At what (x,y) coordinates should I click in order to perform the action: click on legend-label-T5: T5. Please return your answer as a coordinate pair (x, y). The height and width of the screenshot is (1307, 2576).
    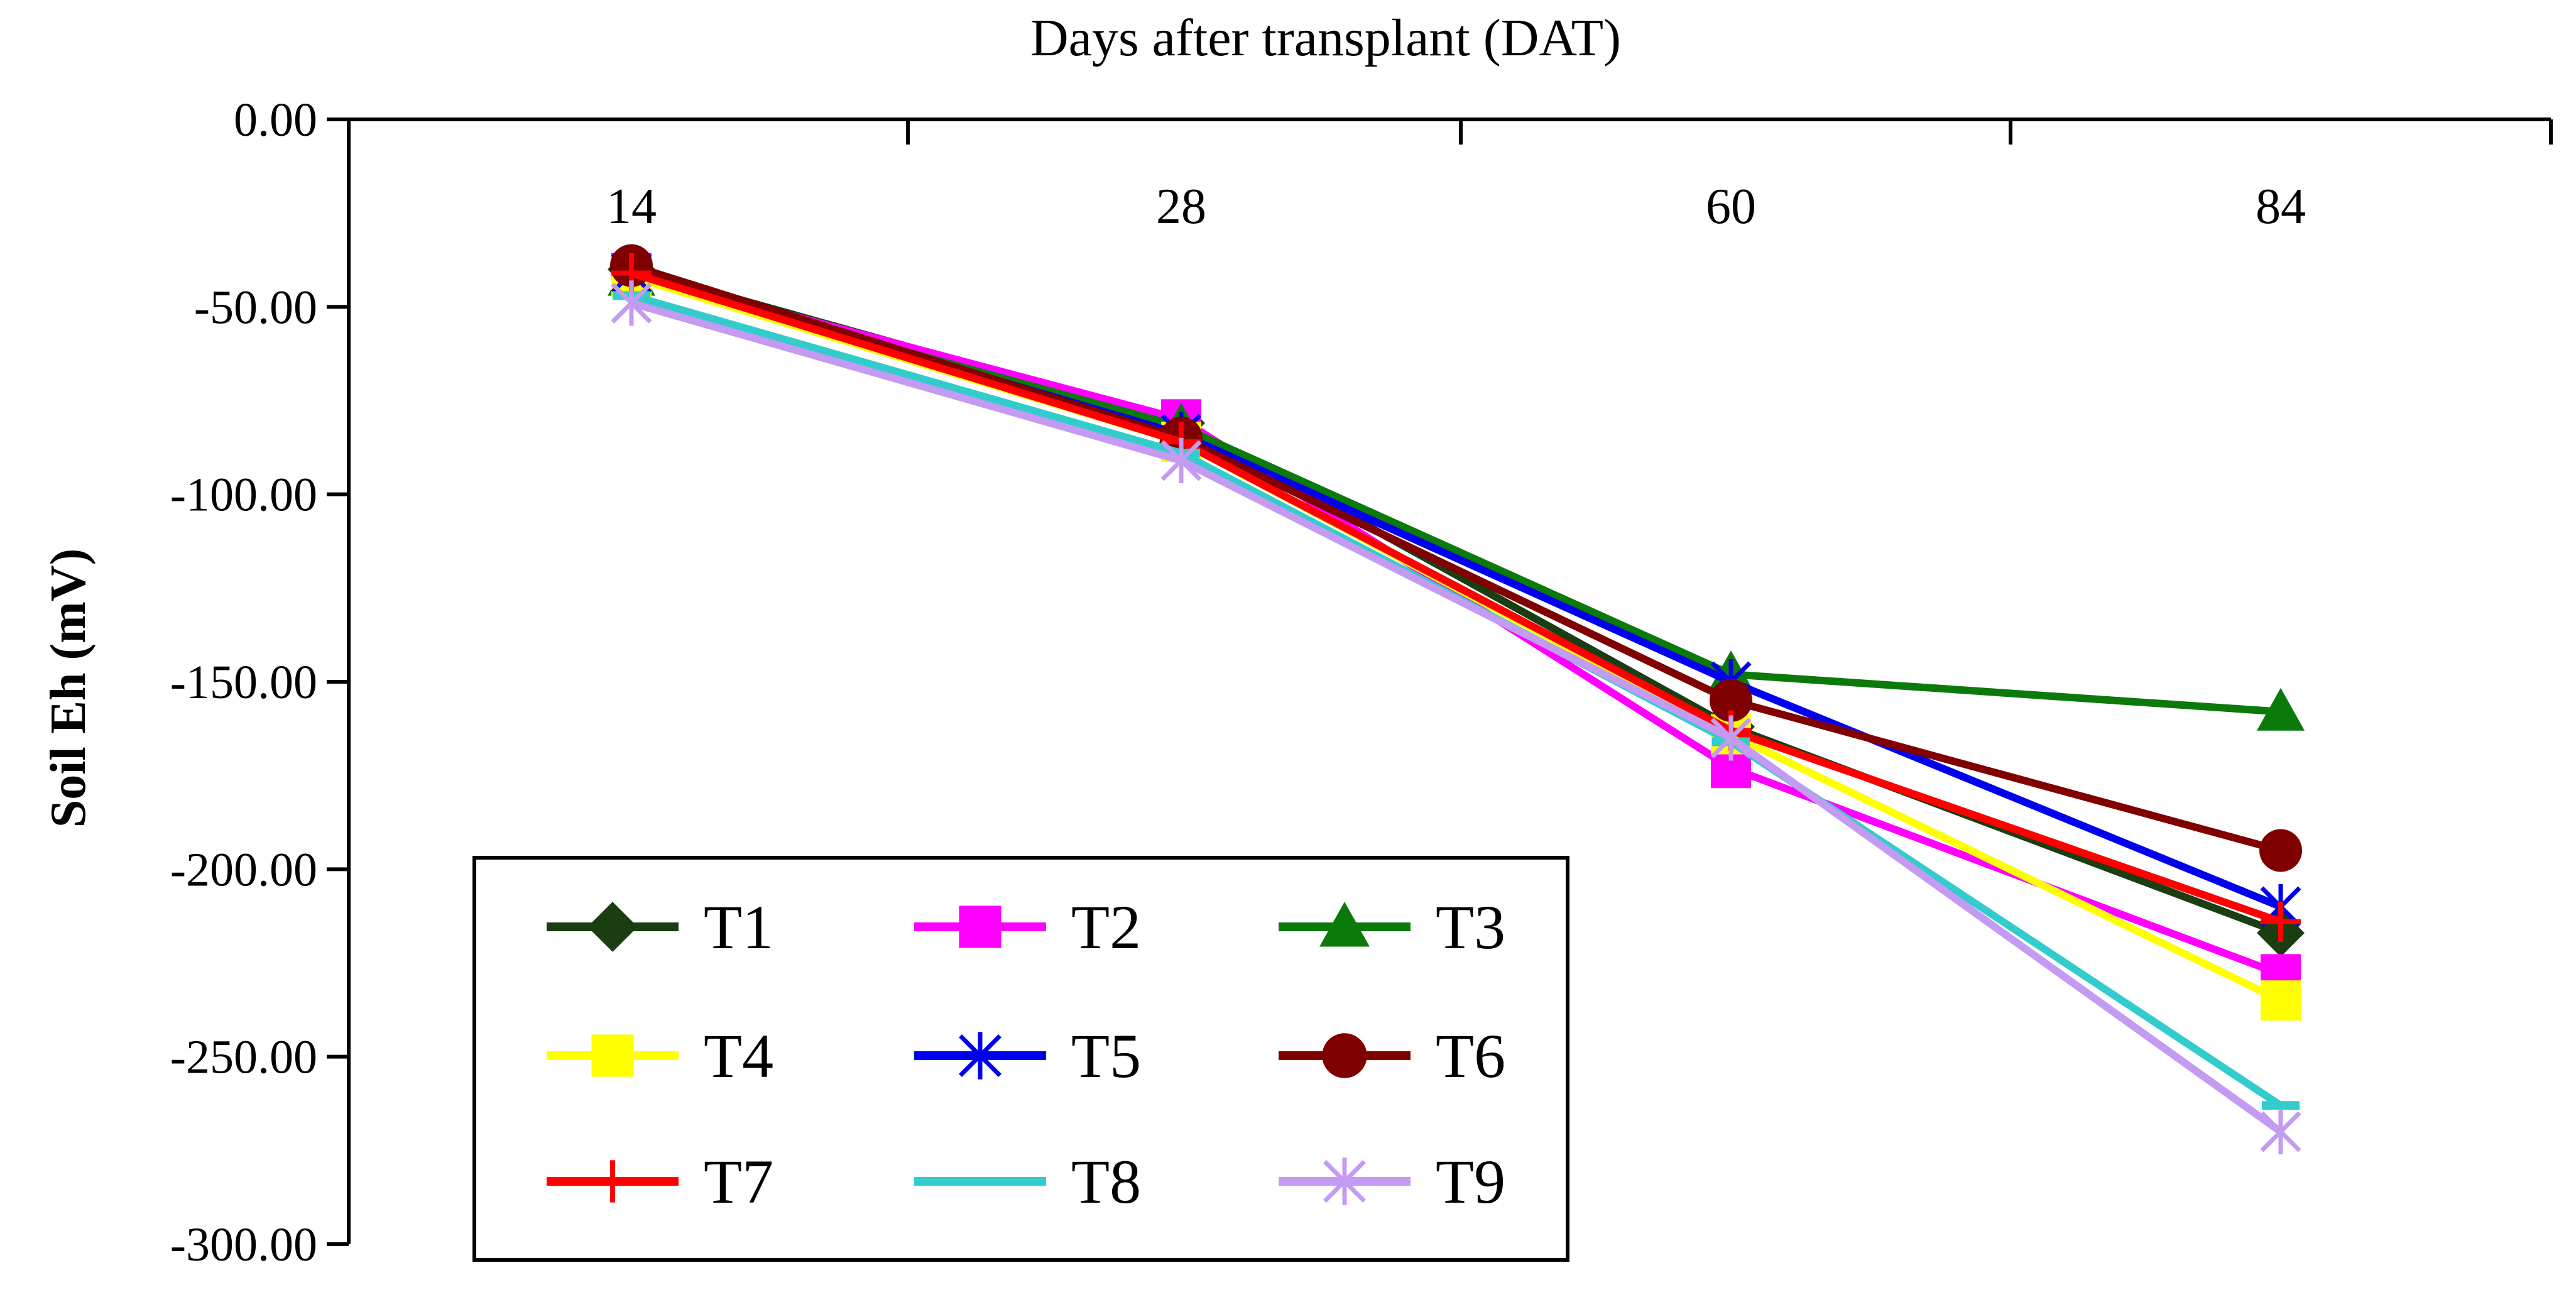
    Looking at the image, I should click on (1106, 1056).